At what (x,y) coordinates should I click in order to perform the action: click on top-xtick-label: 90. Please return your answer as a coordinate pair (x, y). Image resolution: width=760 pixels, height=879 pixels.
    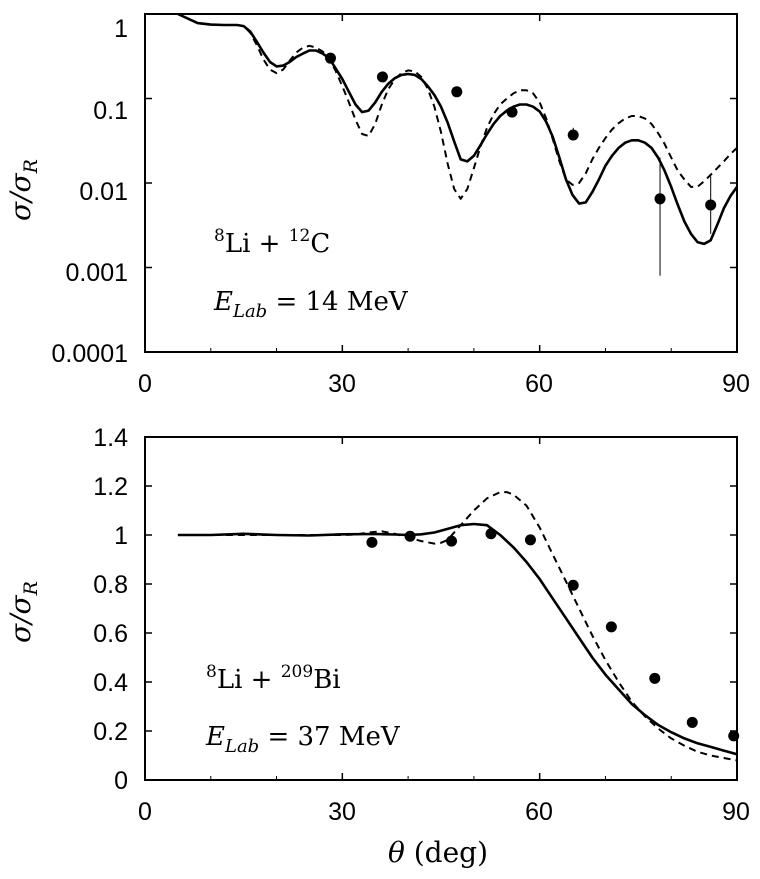
    Looking at the image, I should click on (736, 384).